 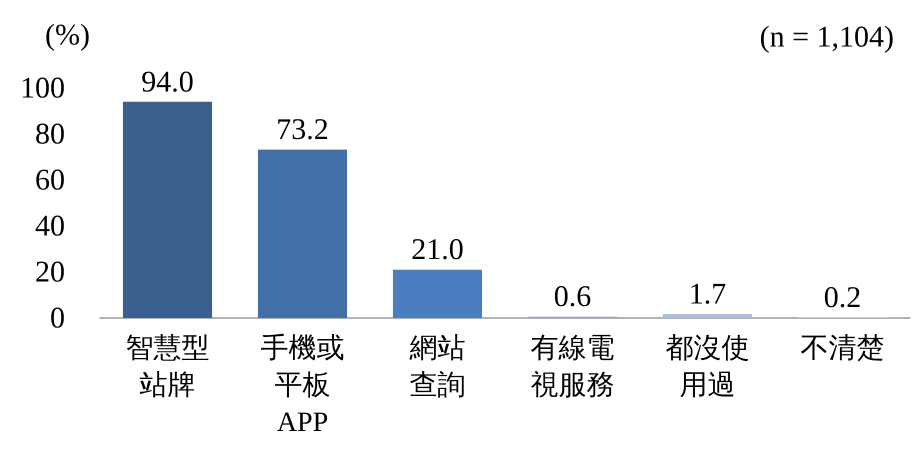 What do you see at coordinates (167, 81) in the screenshot?
I see `data-label: 94.0` at bounding box center [167, 81].